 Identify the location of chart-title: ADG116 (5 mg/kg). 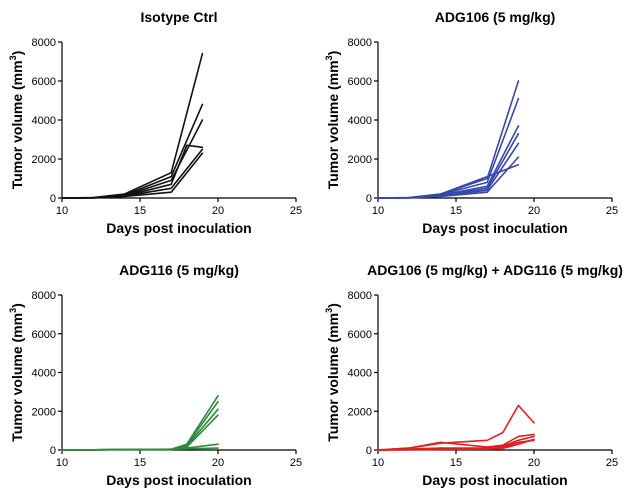
(179, 270).